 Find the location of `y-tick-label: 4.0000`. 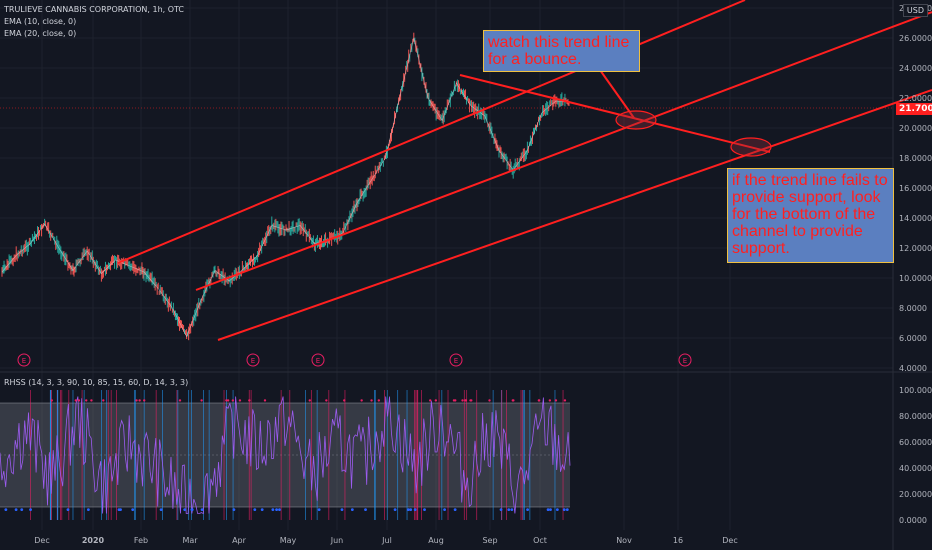

y-tick-label: 4.0000 is located at coordinates (913, 368).